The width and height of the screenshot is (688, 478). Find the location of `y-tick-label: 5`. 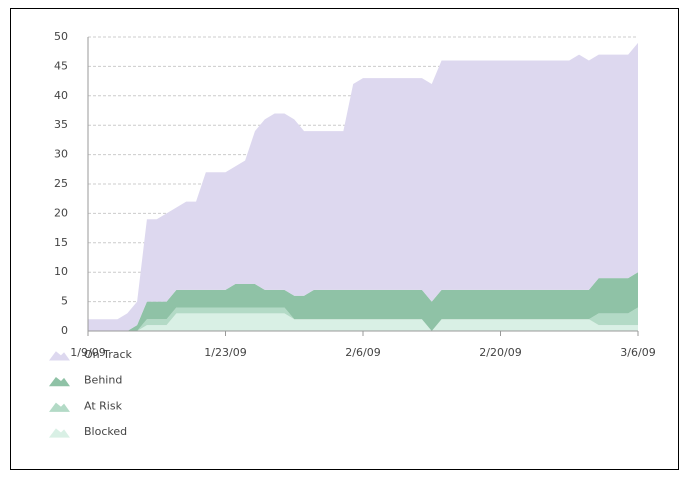

y-tick-label: 5 is located at coordinates (64, 301).